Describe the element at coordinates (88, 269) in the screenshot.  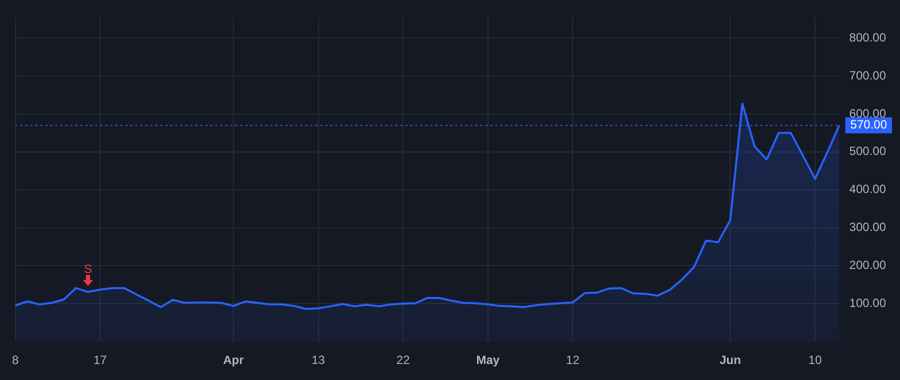
I see `annotation: S` at that location.